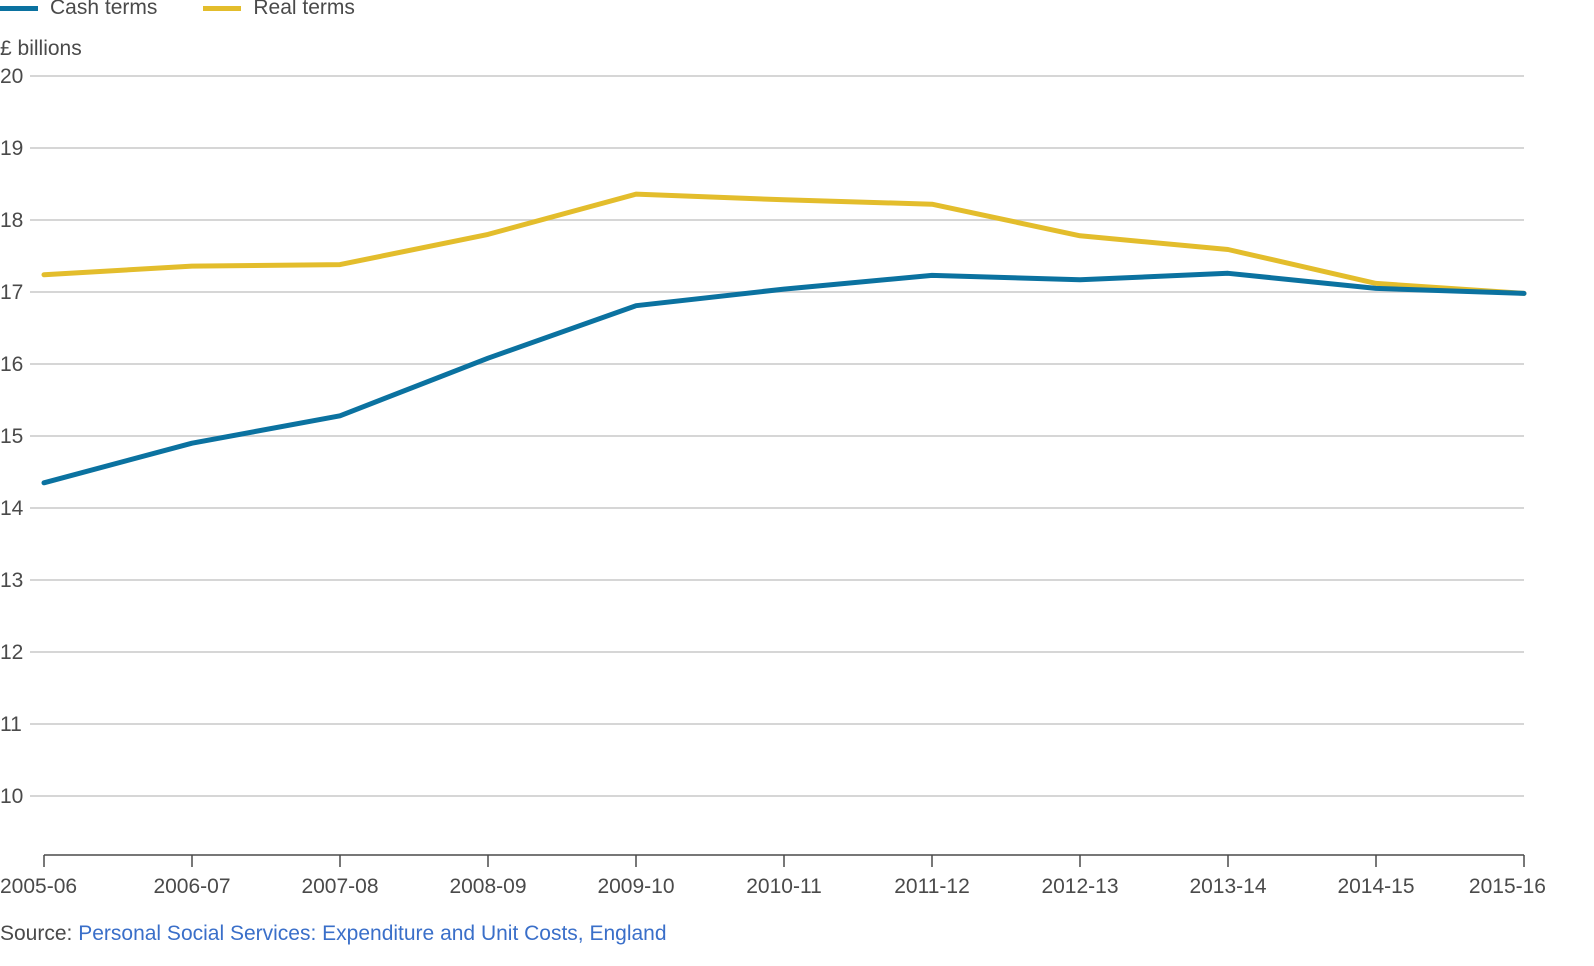 This screenshot has height=966, width=1594. Describe the element at coordinates (11, 652) in the screenshot. I see `y-tick-label-12: 12` at that location.